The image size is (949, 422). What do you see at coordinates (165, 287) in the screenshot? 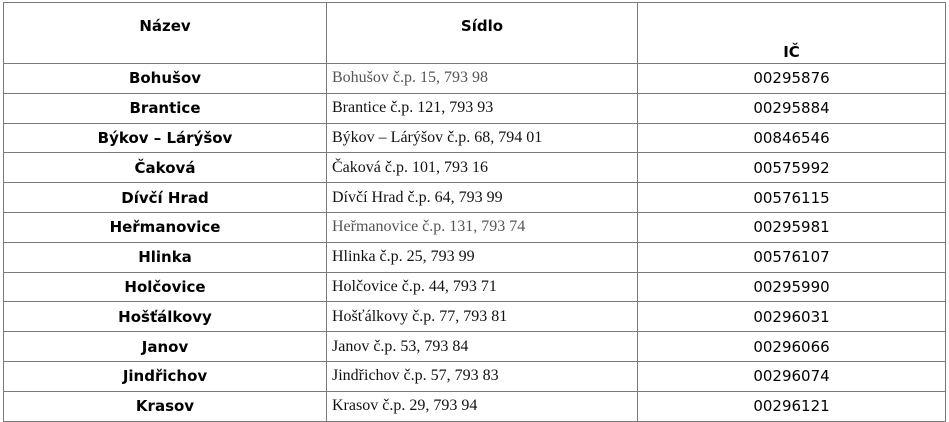
I see `name-cell: Holčovice` at bounding box center [165, 287].